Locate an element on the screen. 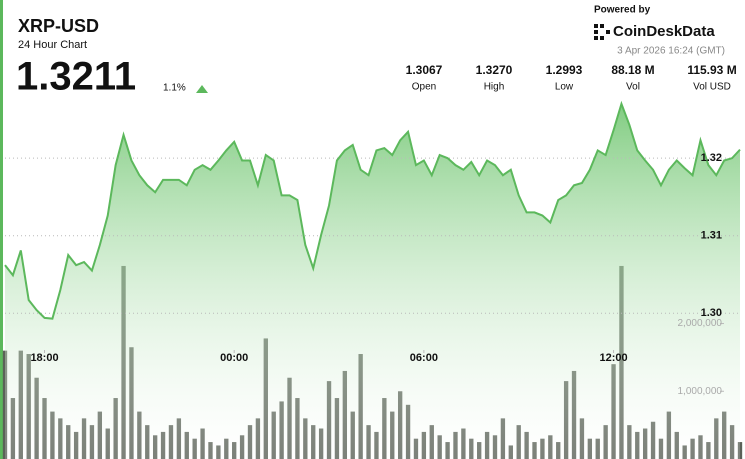  brand-logo is located at coordinates (602, 32).